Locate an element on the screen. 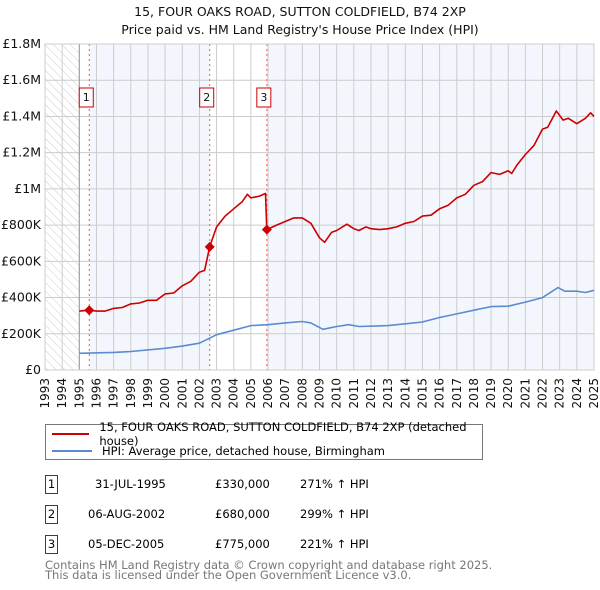 The height and width of the screenshot is (590, 600). x-tick-label: 2014 is located at coordinates (405, 393).